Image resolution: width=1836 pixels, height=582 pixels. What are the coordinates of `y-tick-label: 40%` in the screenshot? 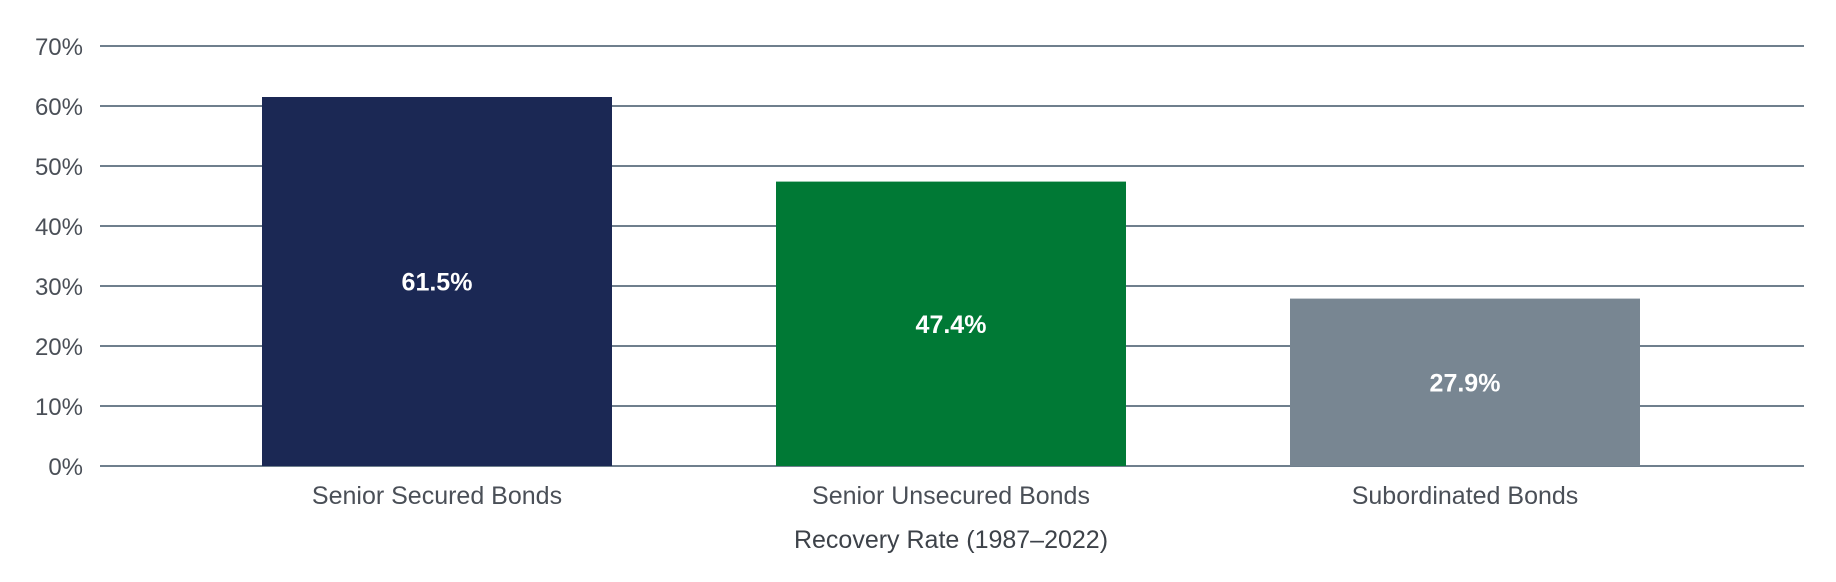 It's located at (59, 227).